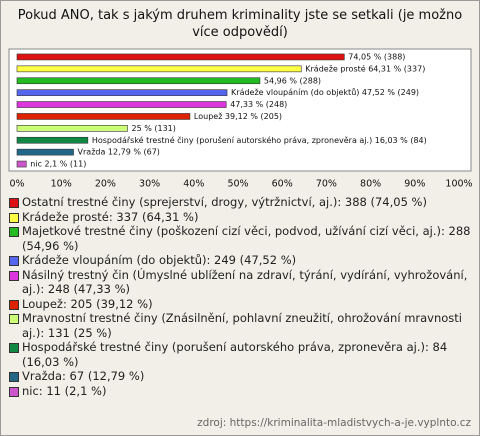  I want to click on x-tick-label: 20%, so click(105, 184).